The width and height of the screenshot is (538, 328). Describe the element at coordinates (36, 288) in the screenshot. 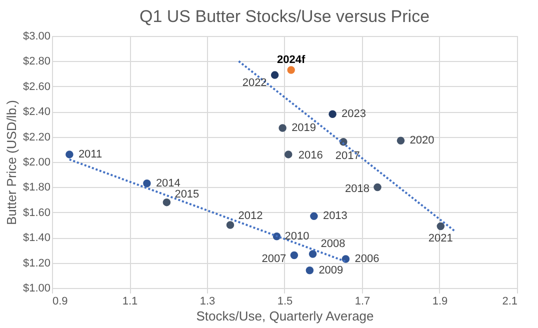

I see `y-tick-label: $1.00` at that location.